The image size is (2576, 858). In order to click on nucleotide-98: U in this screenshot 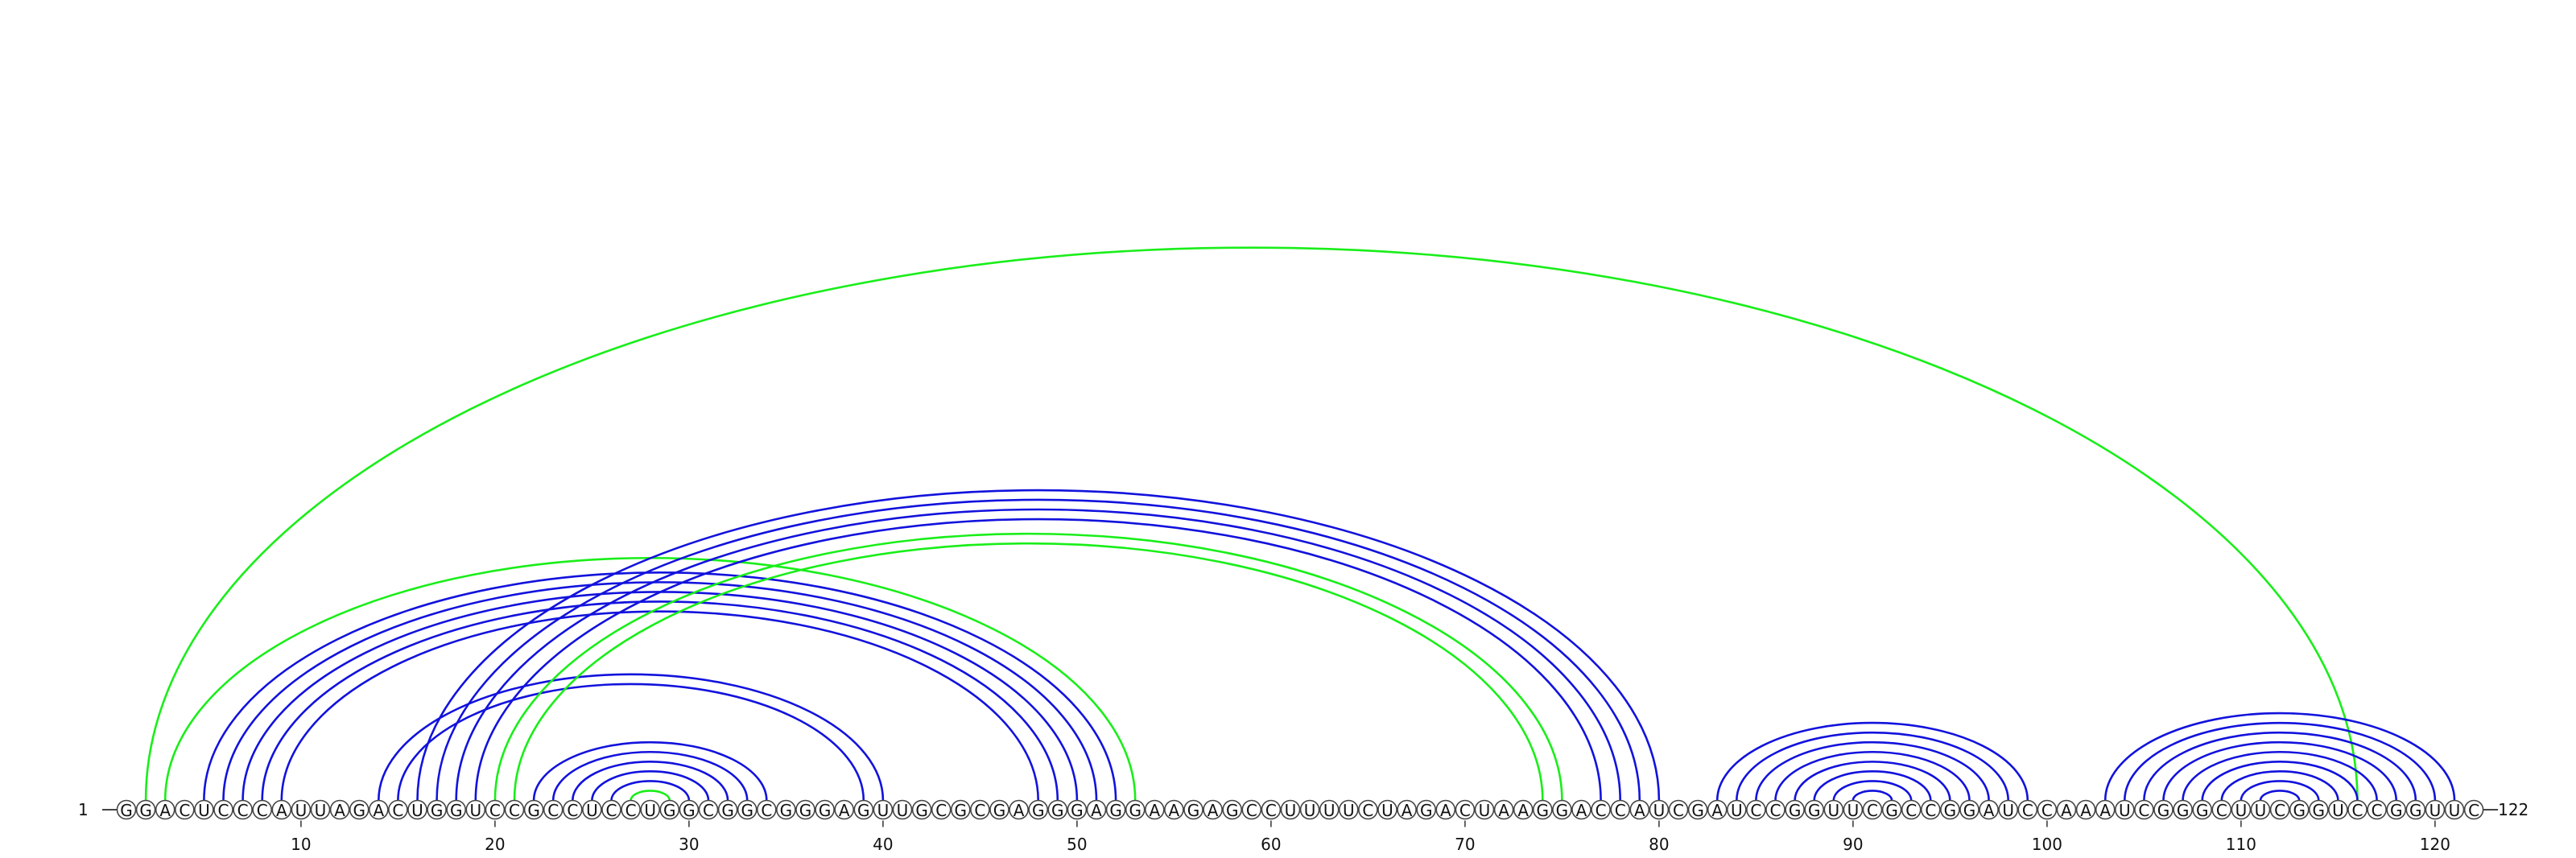, I will do `click(2008, 809)`.